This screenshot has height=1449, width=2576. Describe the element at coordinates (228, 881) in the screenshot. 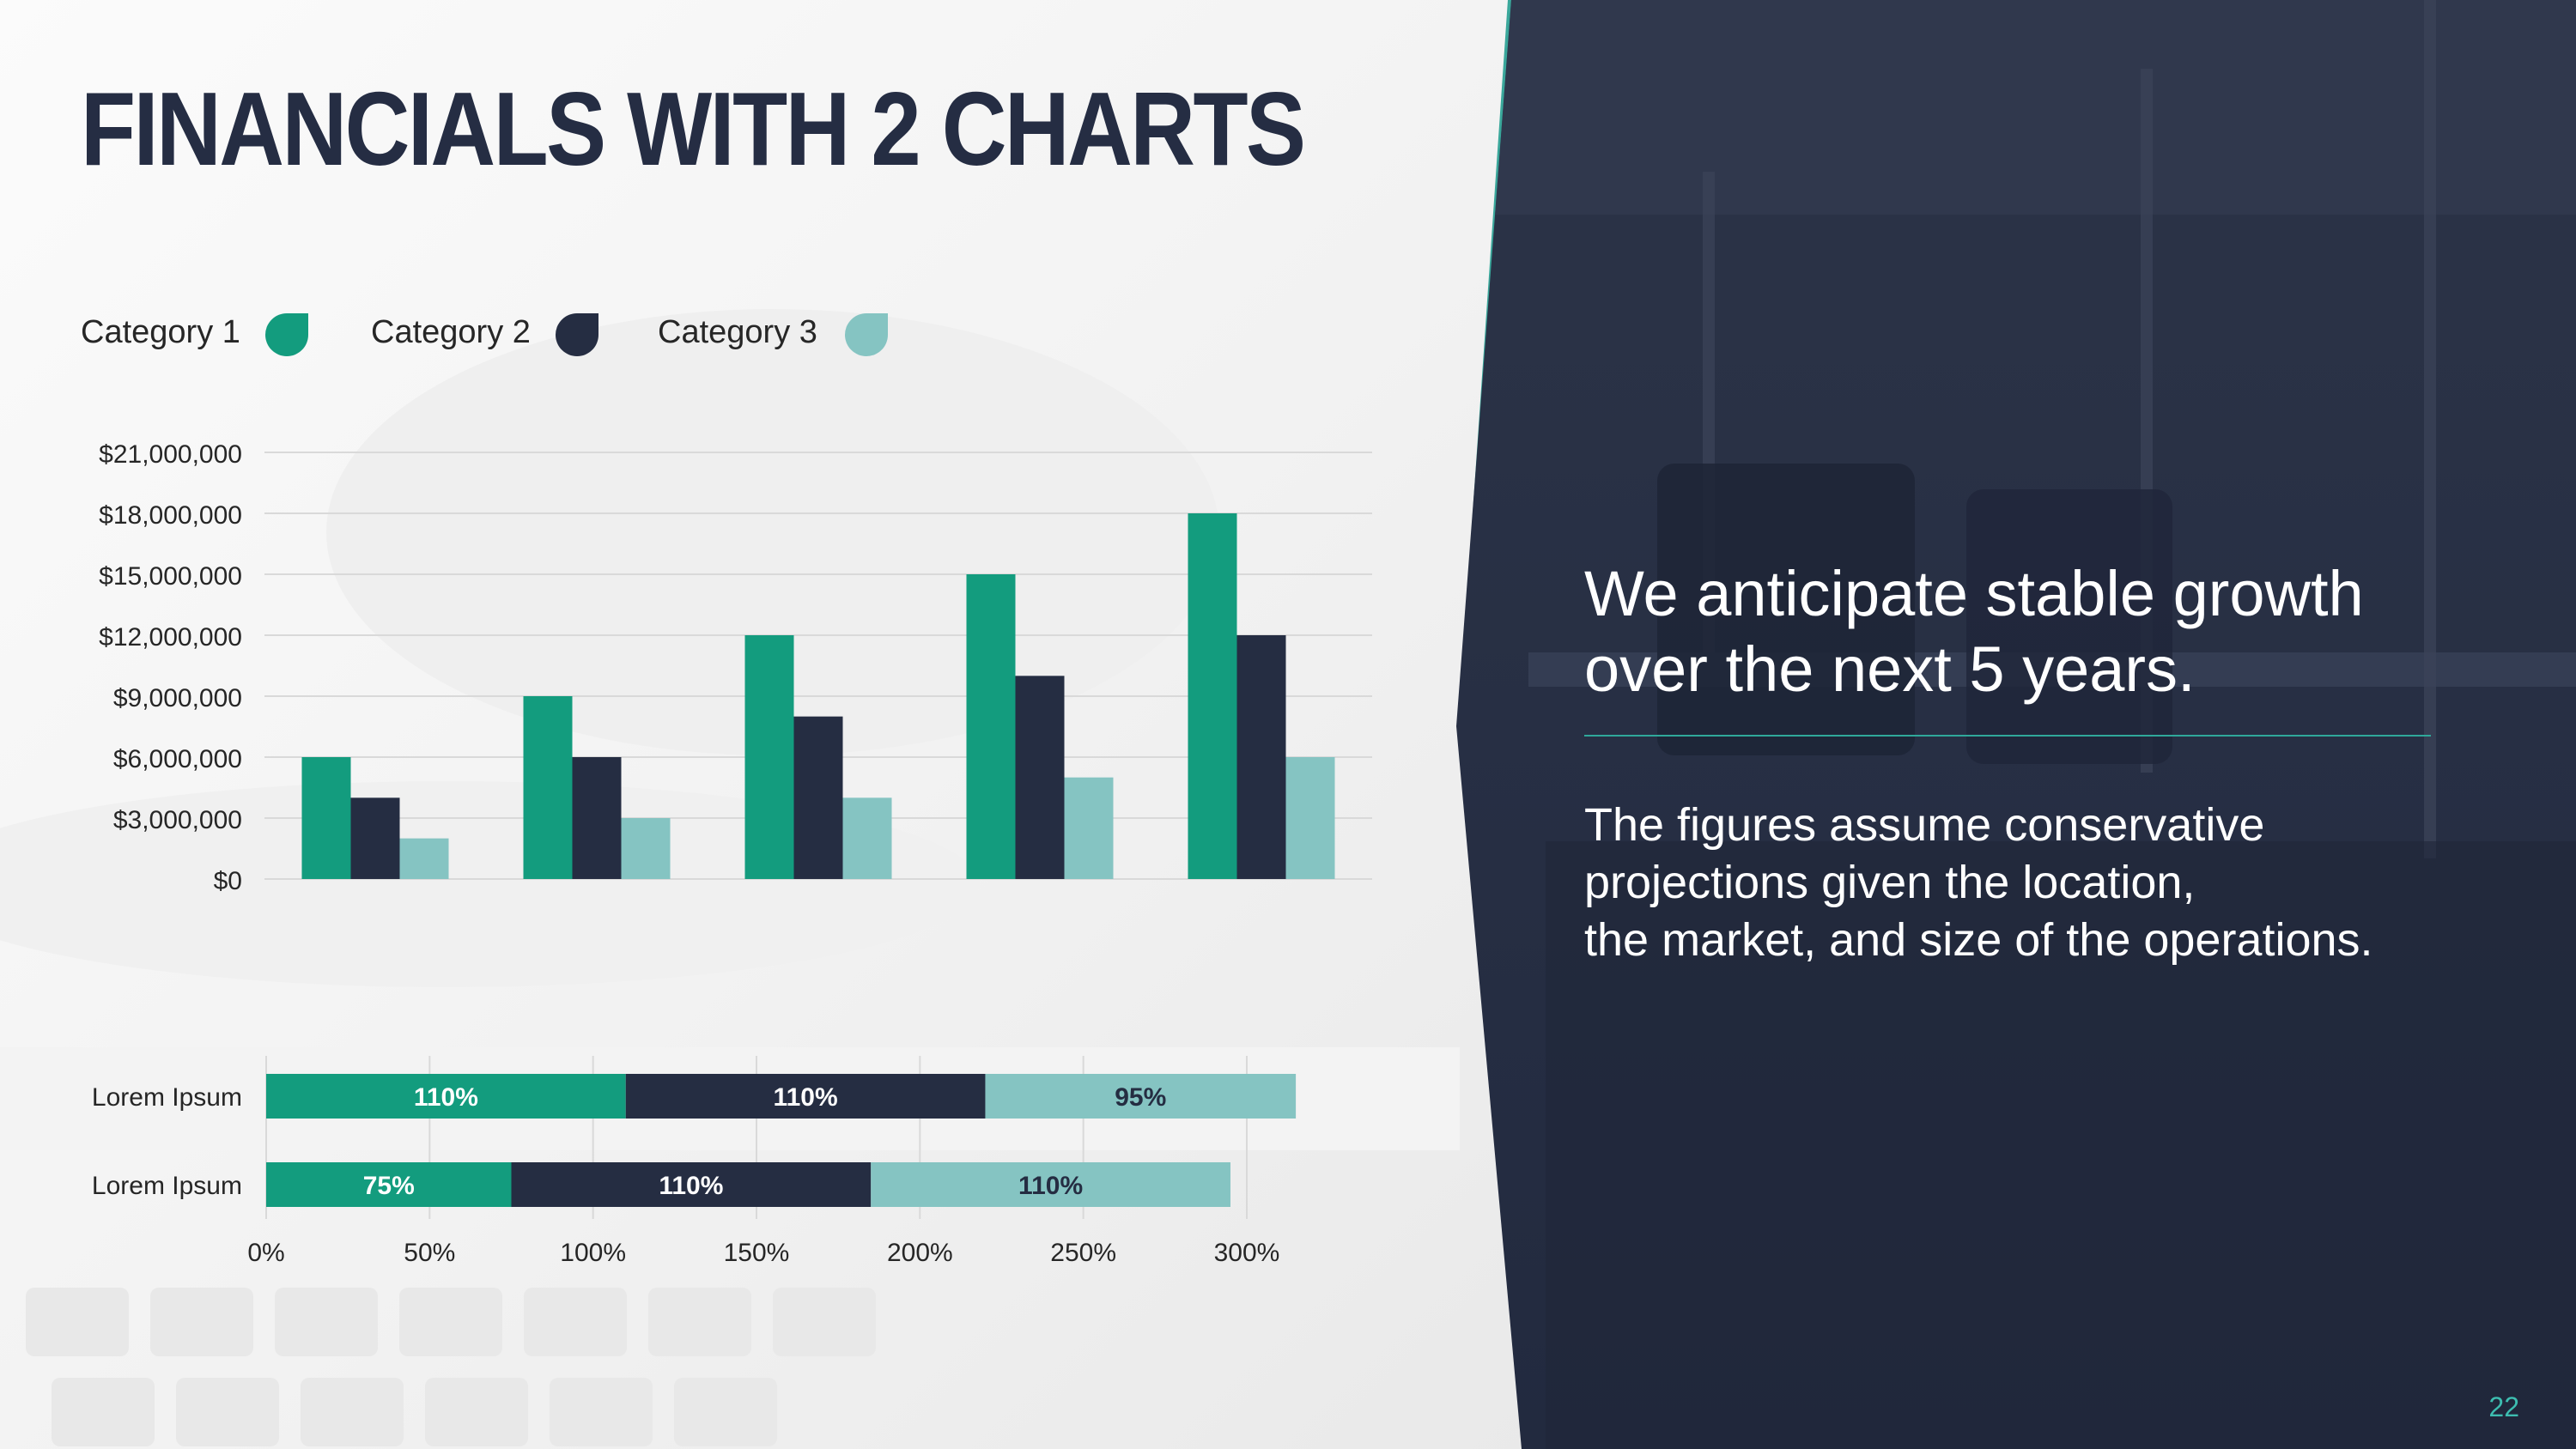

I see `y-tick-label: $0` at that location.